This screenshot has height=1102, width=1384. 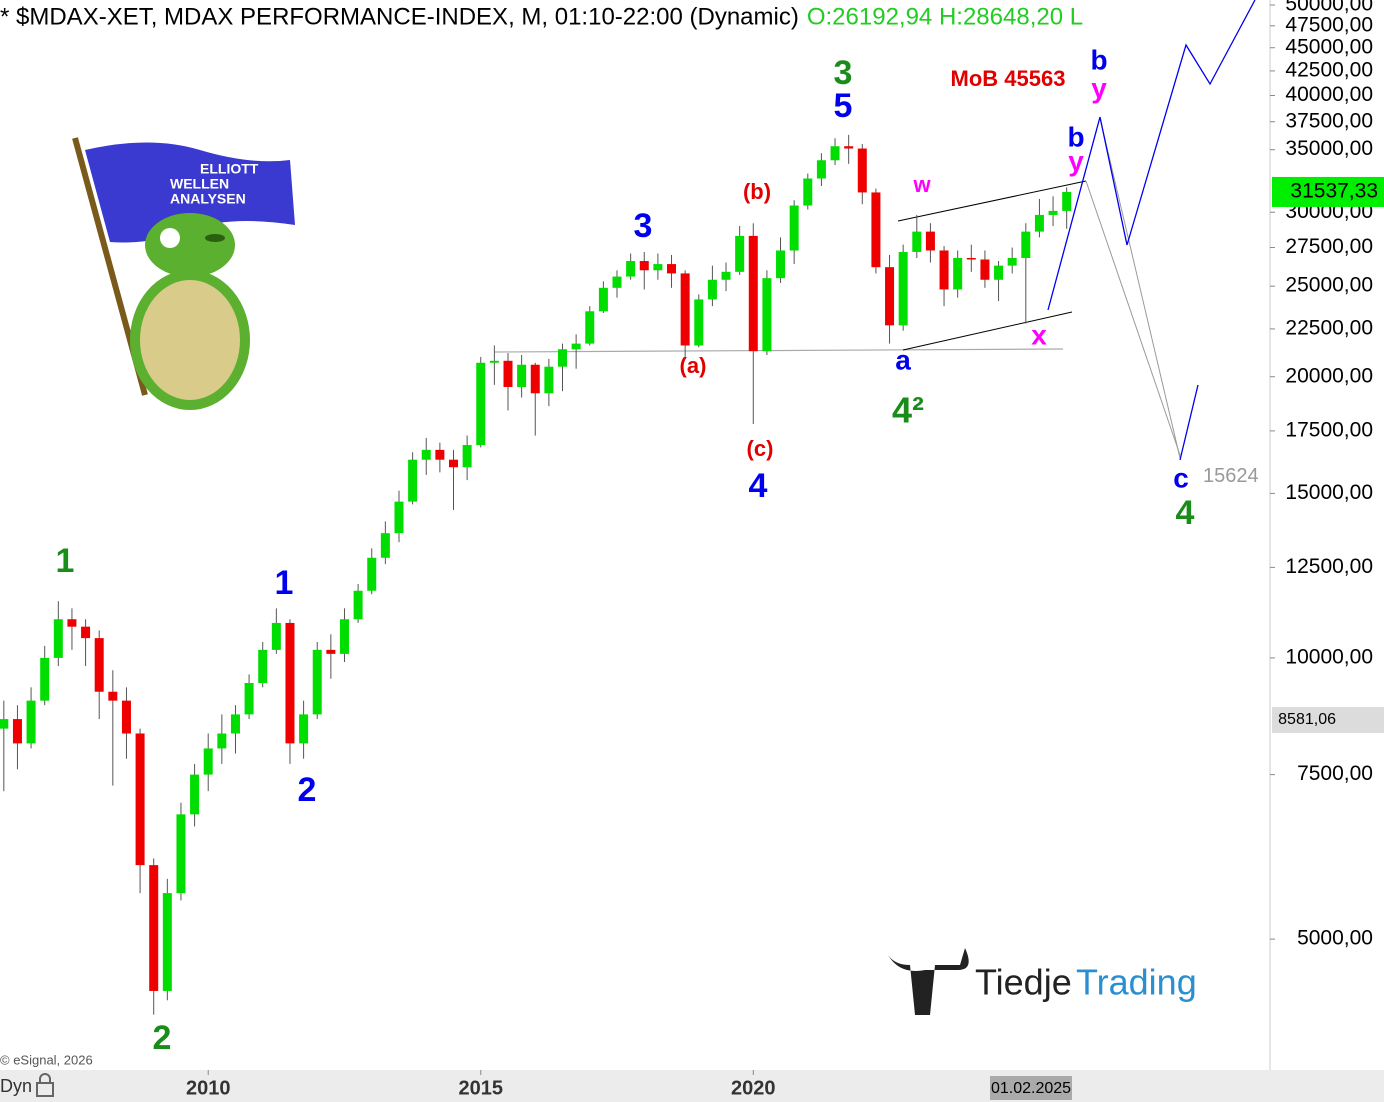 What do you see at coordinates (1307, 719) in the screenshot?
I see `marker-price-label: 8581,06` at bounding box center [1307, 719].